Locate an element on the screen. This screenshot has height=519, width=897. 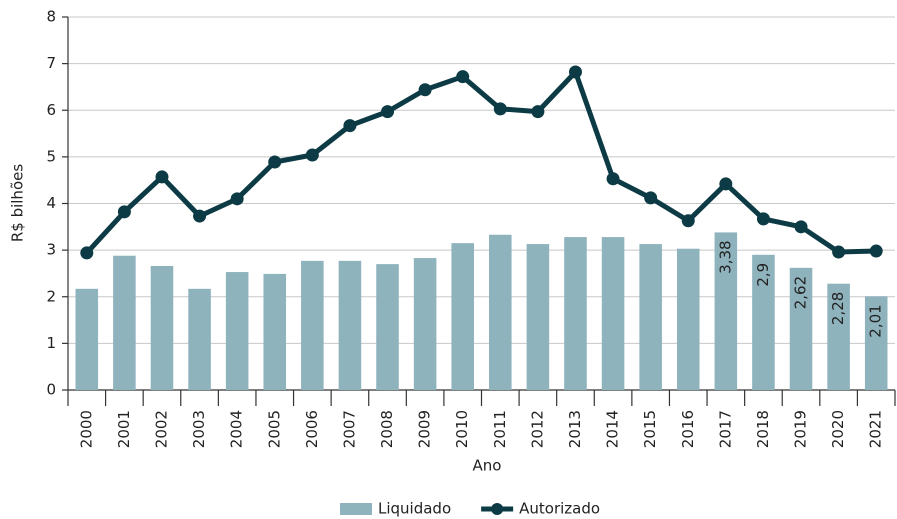
x-tick-label: 2000 is located at coordinates (86, 429).